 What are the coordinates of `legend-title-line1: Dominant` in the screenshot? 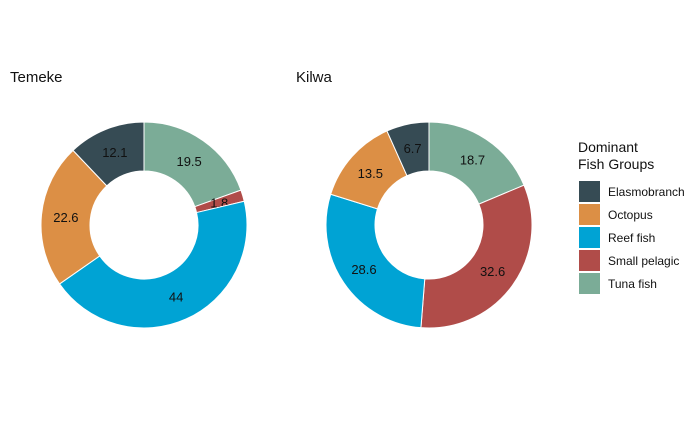 It's located at (608, 147).